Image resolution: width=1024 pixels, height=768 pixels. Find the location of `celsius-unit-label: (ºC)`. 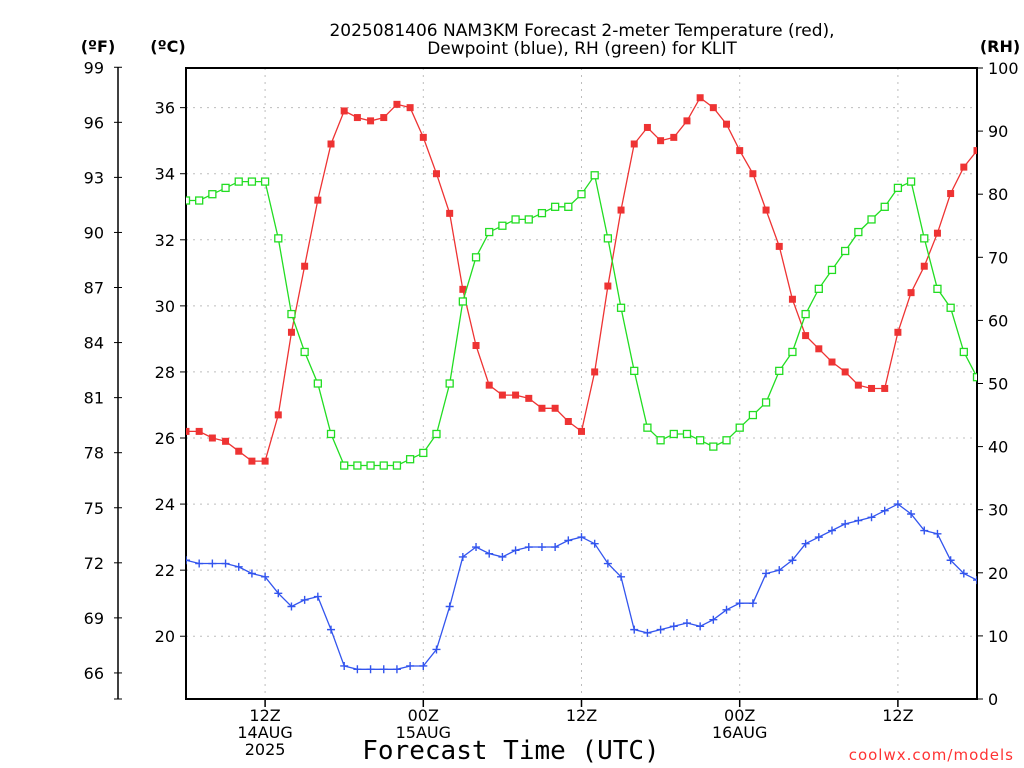

celsius-unit-label: (ºC) is located at coordinates (167, 46).